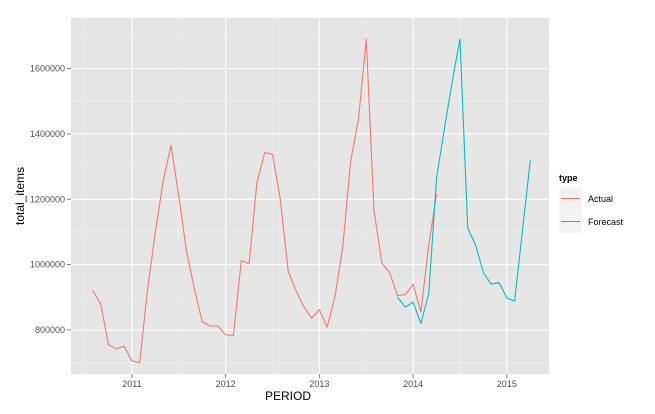  What do you see at coordinates (463, 181) in the screenshot?
I see `series-line-forecast` at bounding box center [463, 181].